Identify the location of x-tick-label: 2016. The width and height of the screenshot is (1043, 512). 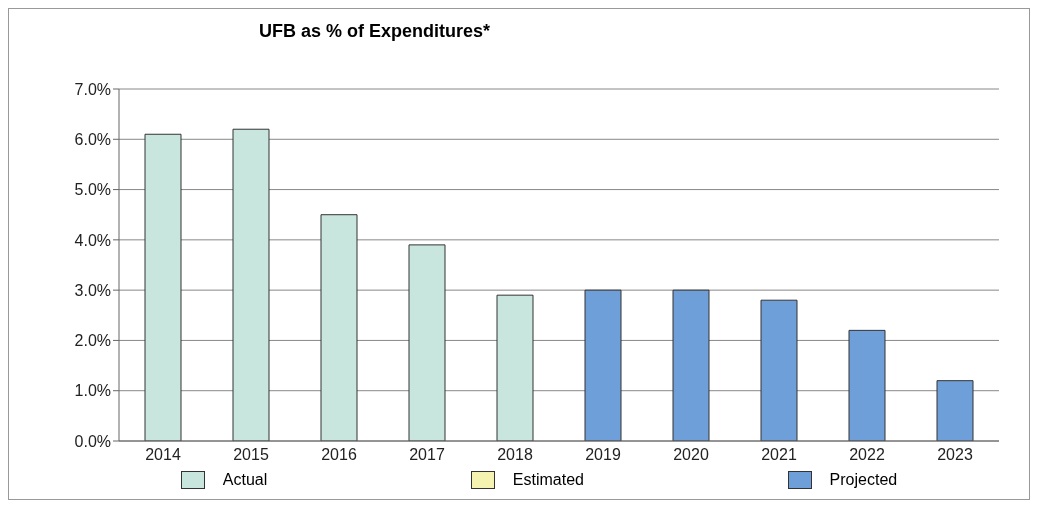
(339, 455).